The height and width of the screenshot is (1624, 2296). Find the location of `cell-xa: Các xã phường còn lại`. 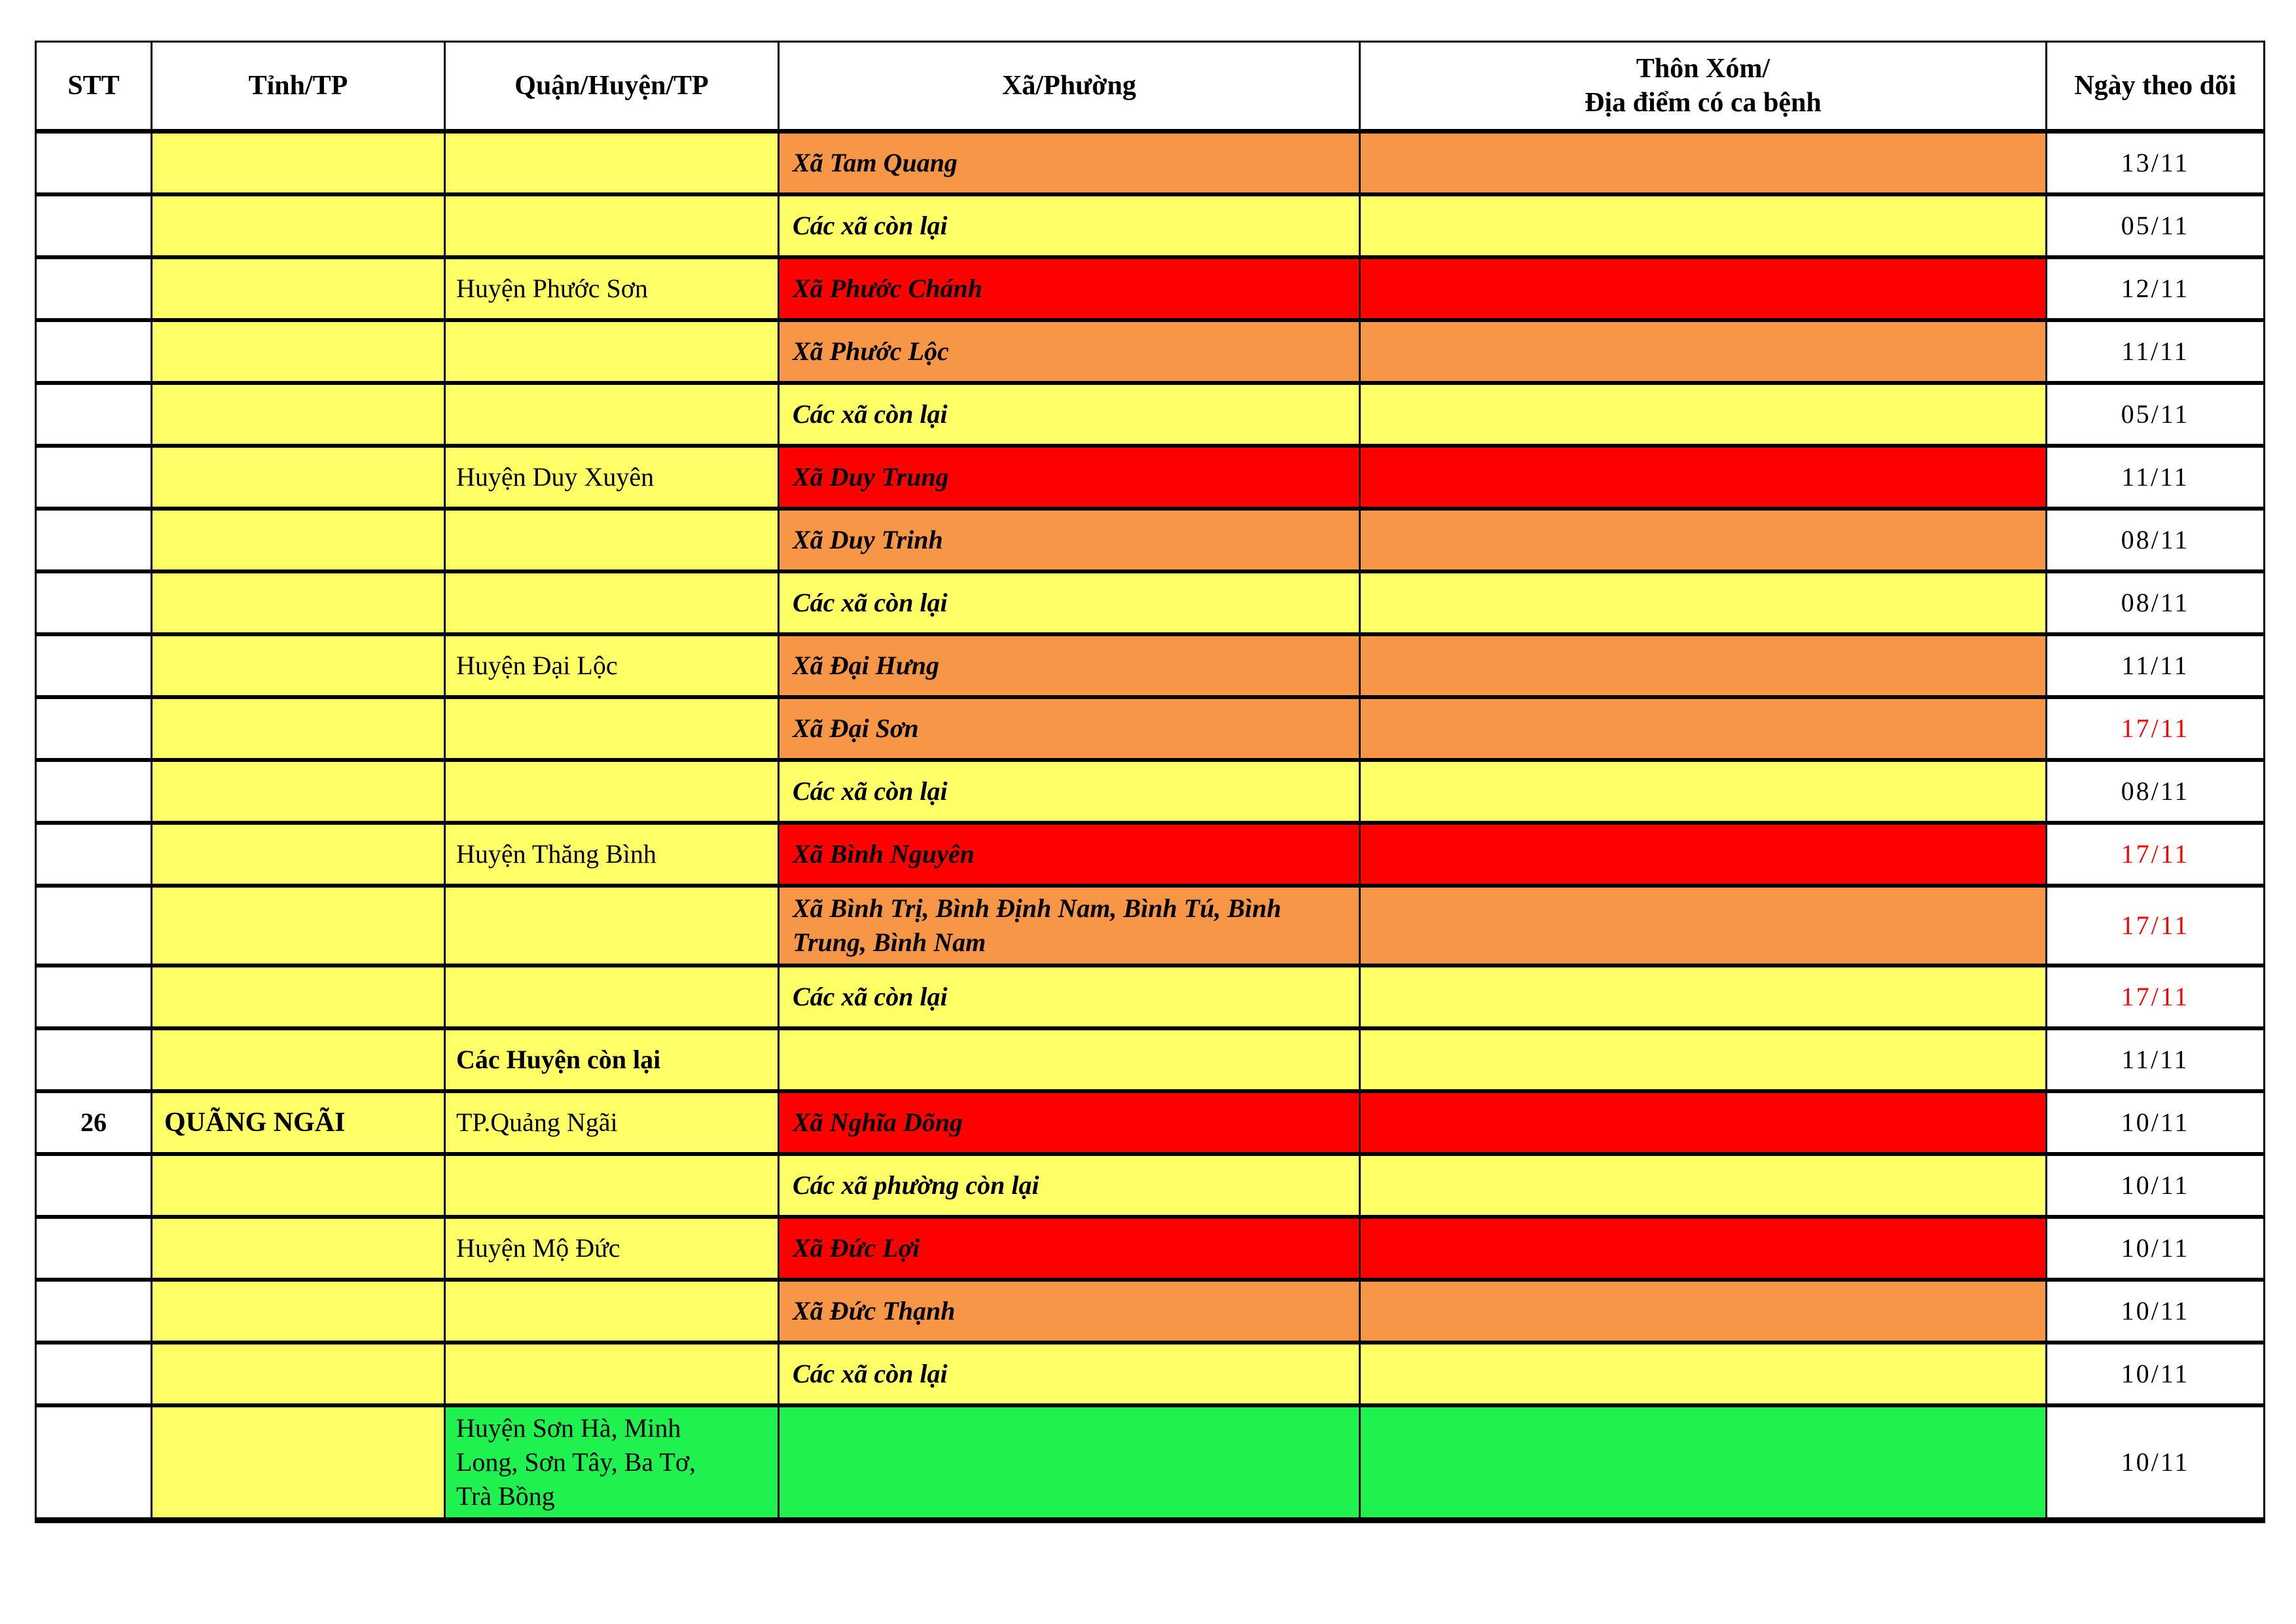

cell-xa: Các xã phường còn lại is located at coordinates (1069, 1185).